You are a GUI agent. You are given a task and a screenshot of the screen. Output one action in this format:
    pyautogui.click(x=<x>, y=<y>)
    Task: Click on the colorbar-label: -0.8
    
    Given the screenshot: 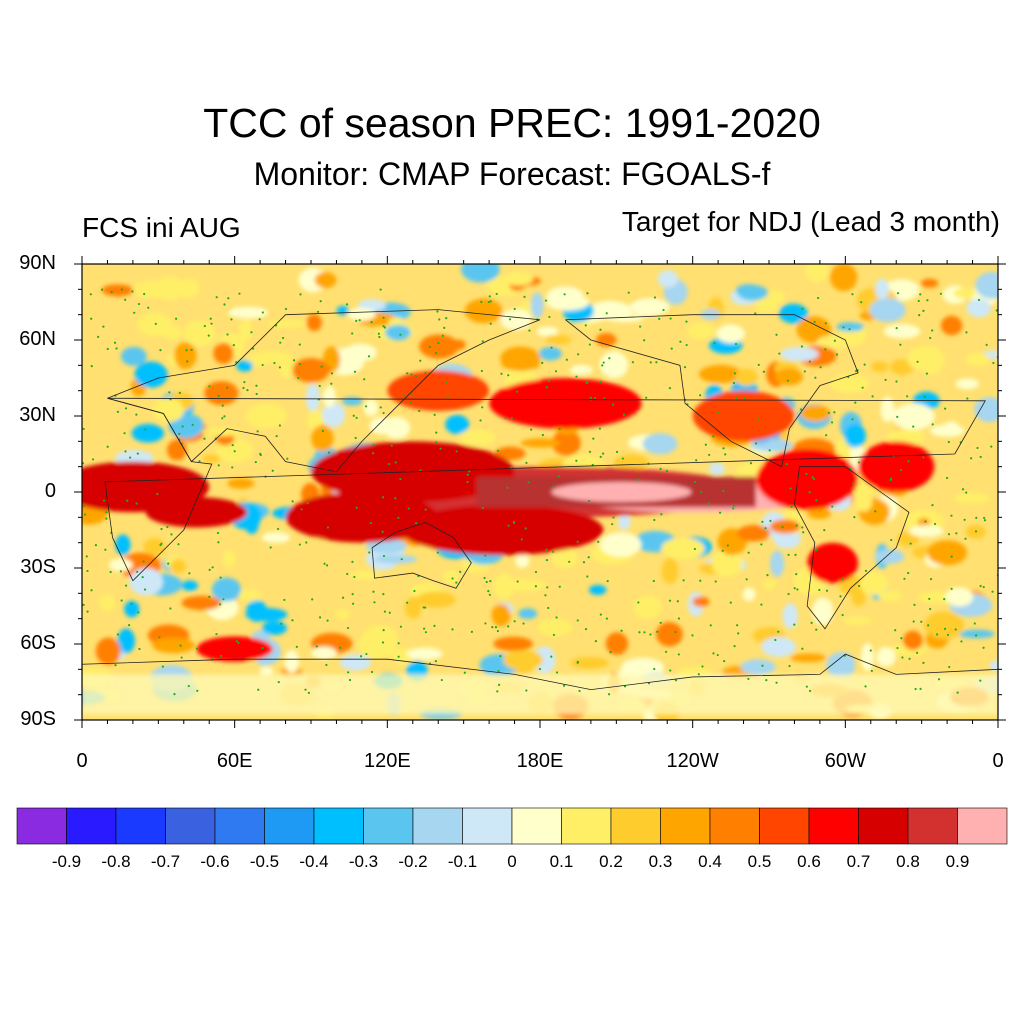 What is the action you would take?
    pyautogui.click(x=116, y=861)
    